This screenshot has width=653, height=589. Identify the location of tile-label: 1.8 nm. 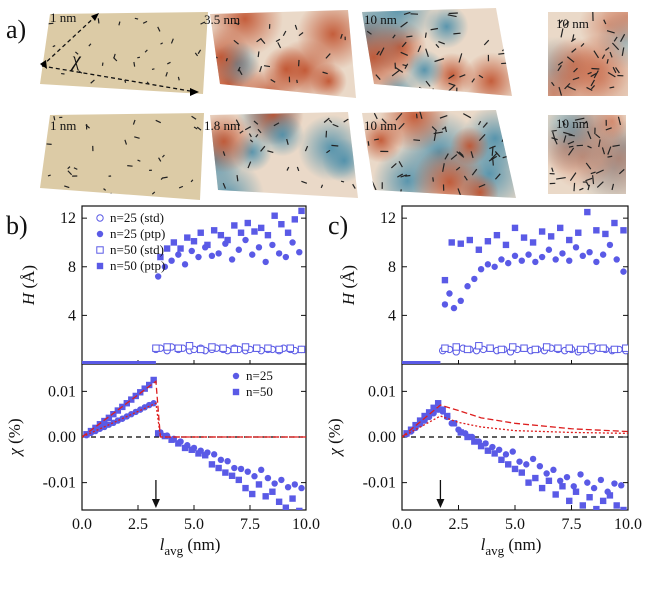
(222, 125).